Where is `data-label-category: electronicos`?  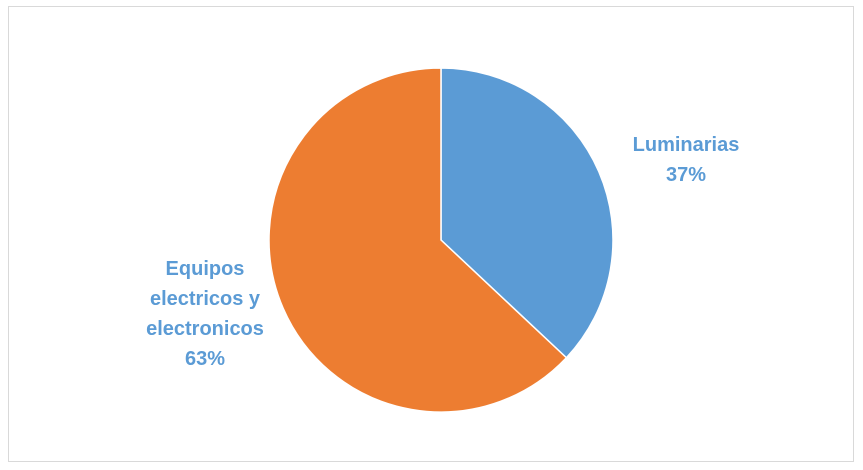 data-label-category: electronicos is located at coordinates (205, 329).